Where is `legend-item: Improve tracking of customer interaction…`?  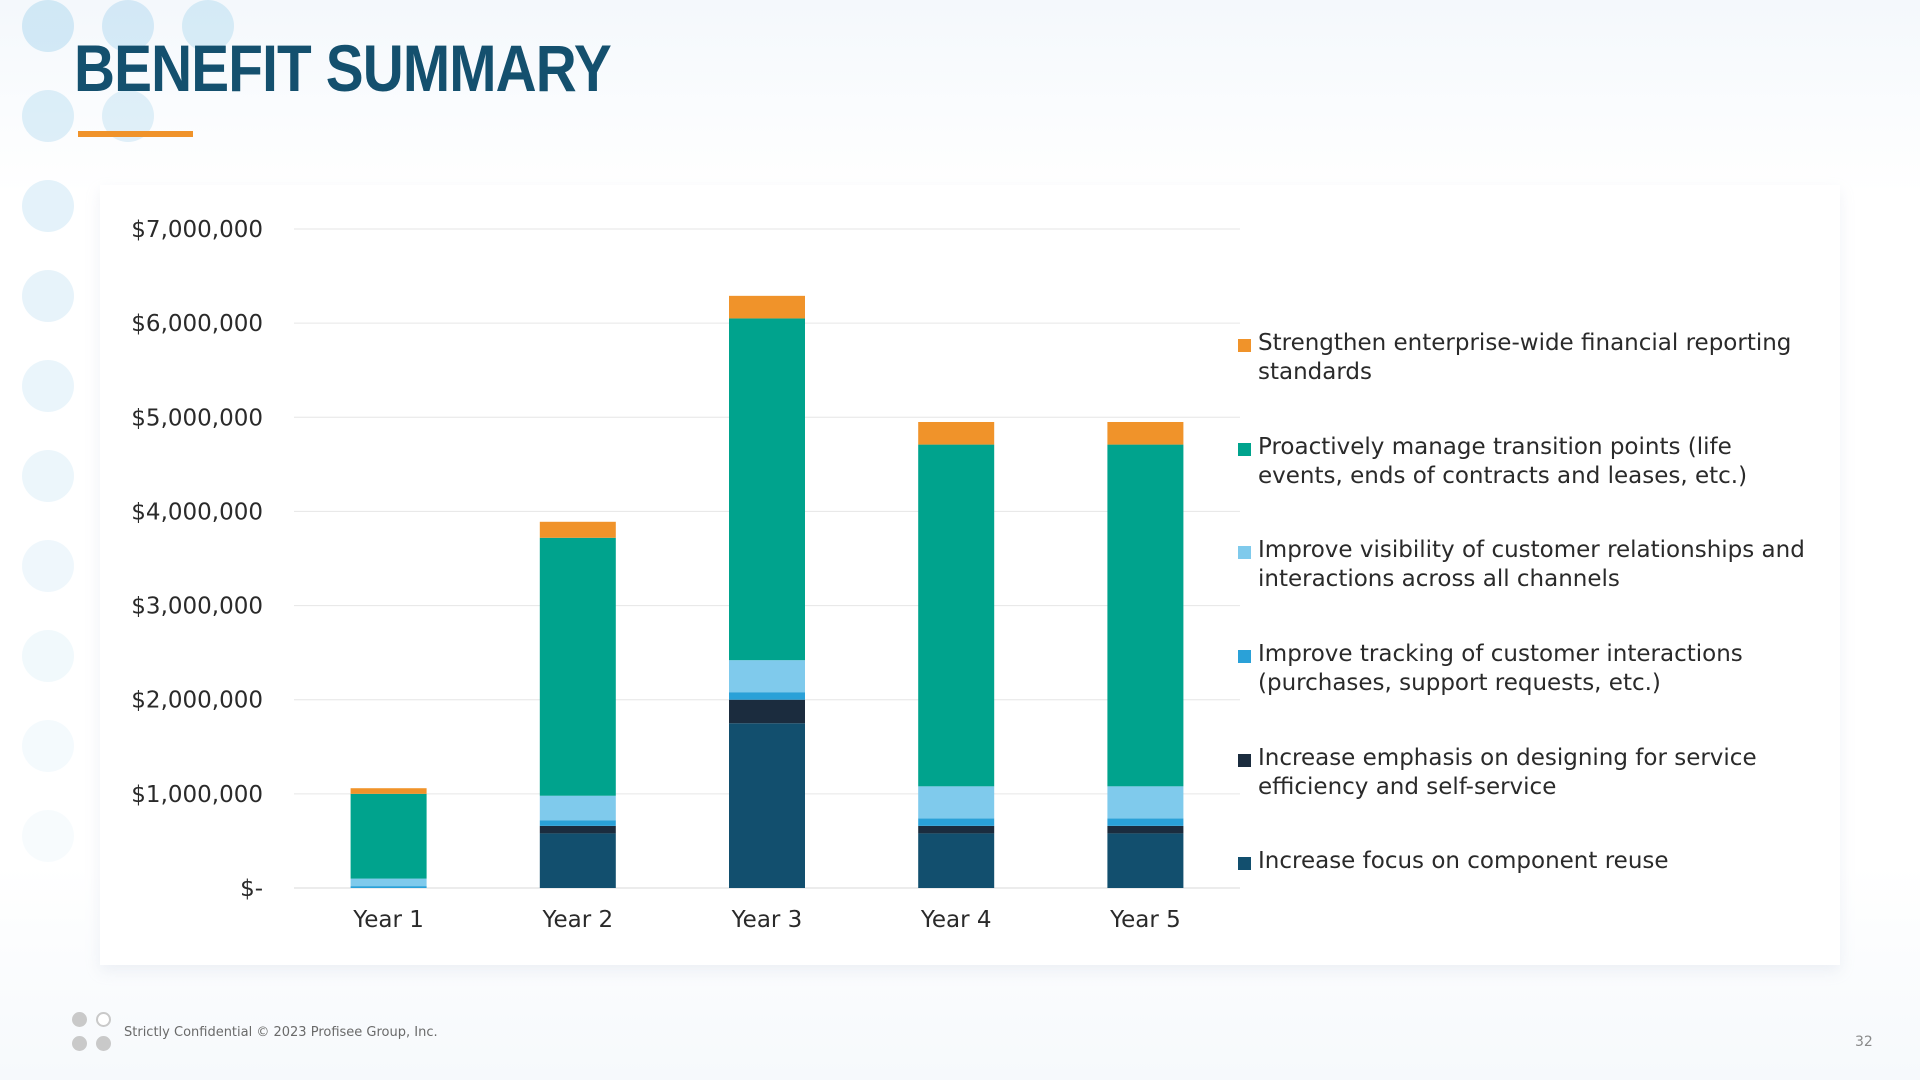 legend-item: Improve tracking of customer interaction… is located at coordinates (1528, 669).